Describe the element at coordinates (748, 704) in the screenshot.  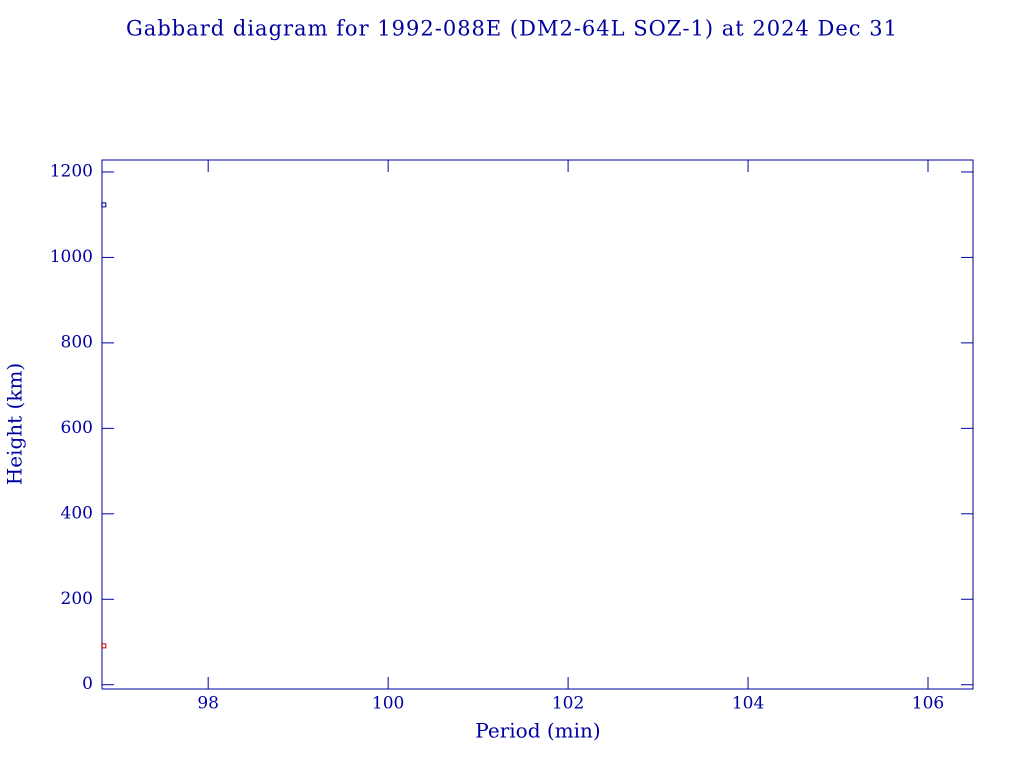
I see `x-tick-label: 104` at that location.